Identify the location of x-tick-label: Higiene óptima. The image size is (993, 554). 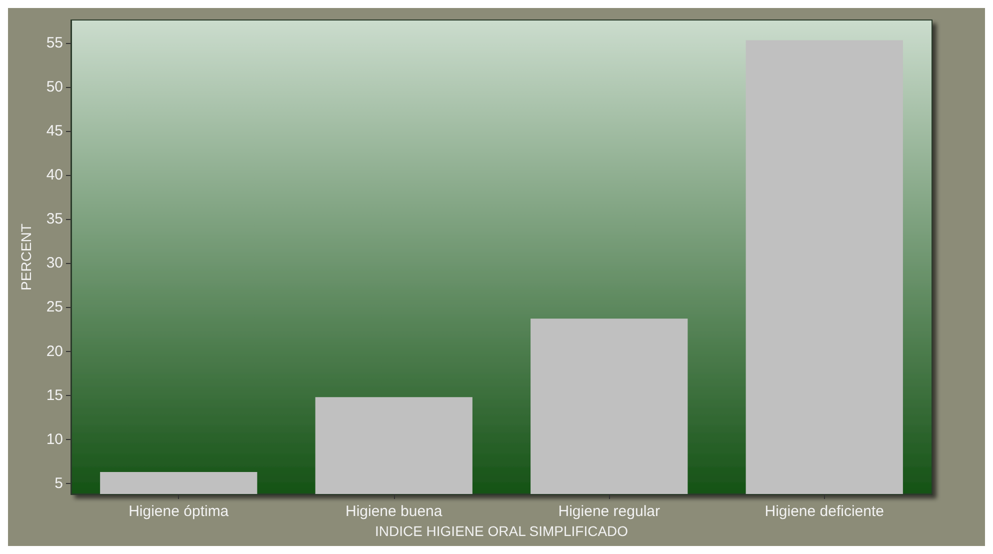
(179, 511).